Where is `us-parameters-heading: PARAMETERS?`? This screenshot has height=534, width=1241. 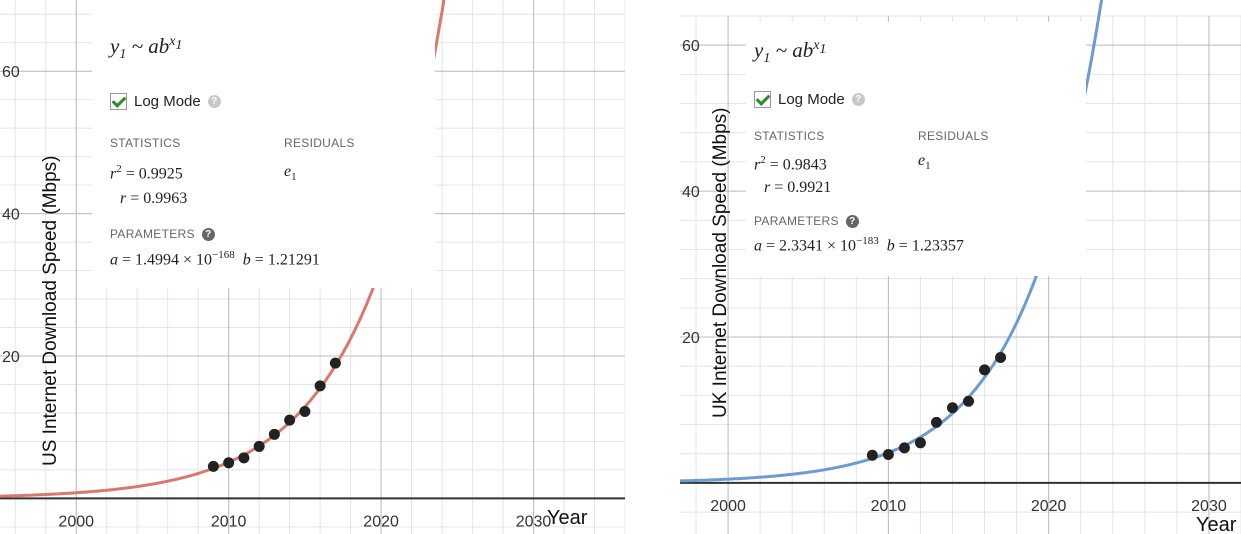
us-parameters-heading: PARAMETERS? is located at coordinates (162, 234).